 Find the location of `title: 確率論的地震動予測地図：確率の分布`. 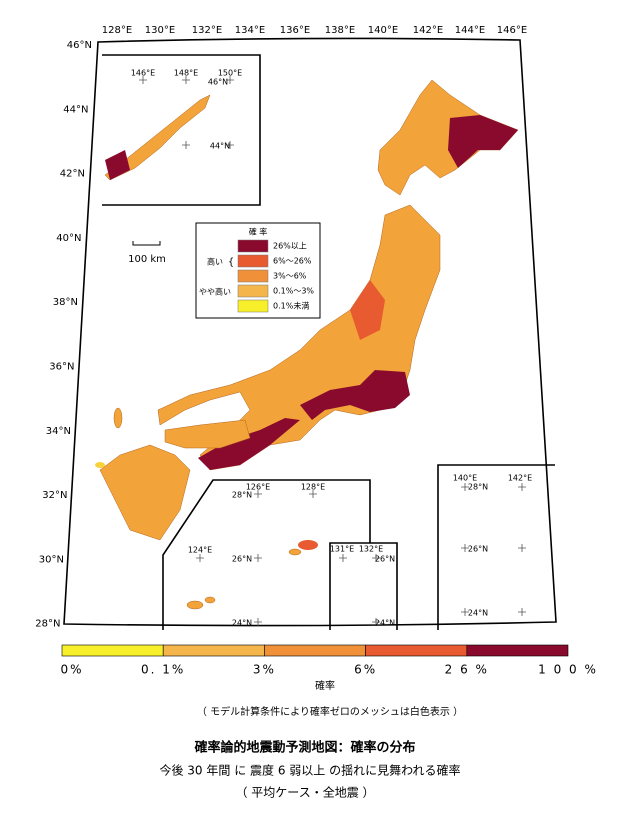

title: 確率論的地震動予測地図：確率の分布 is located at coordinates (304, 748).